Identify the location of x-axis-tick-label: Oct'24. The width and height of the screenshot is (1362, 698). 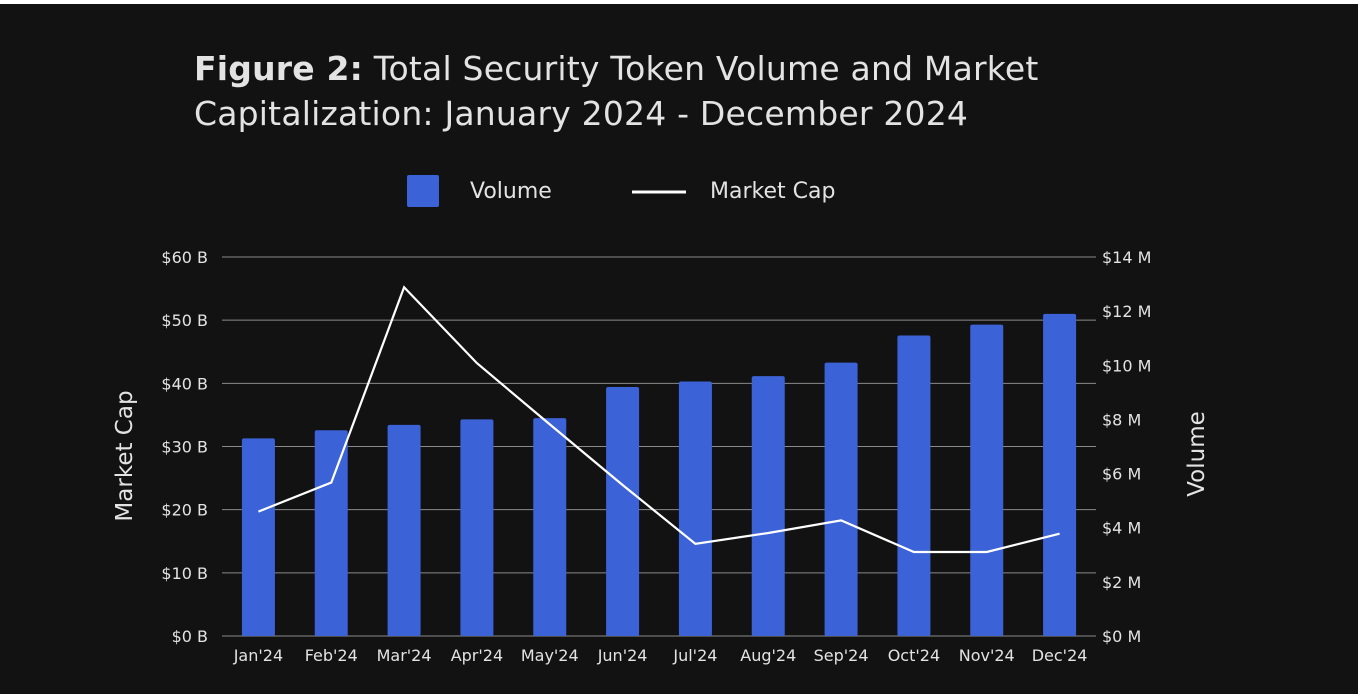
(914, 655).